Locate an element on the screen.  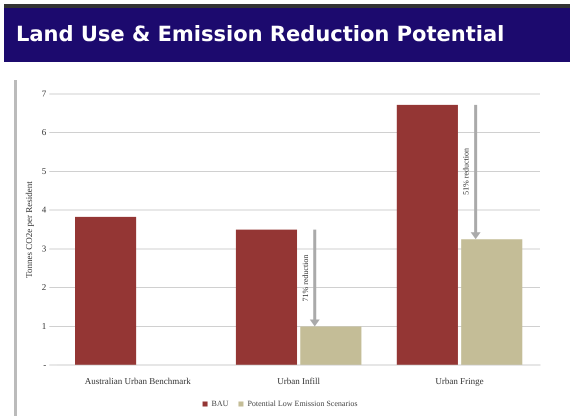
y-tick-label: 5 is located at coordinates (44, 171).